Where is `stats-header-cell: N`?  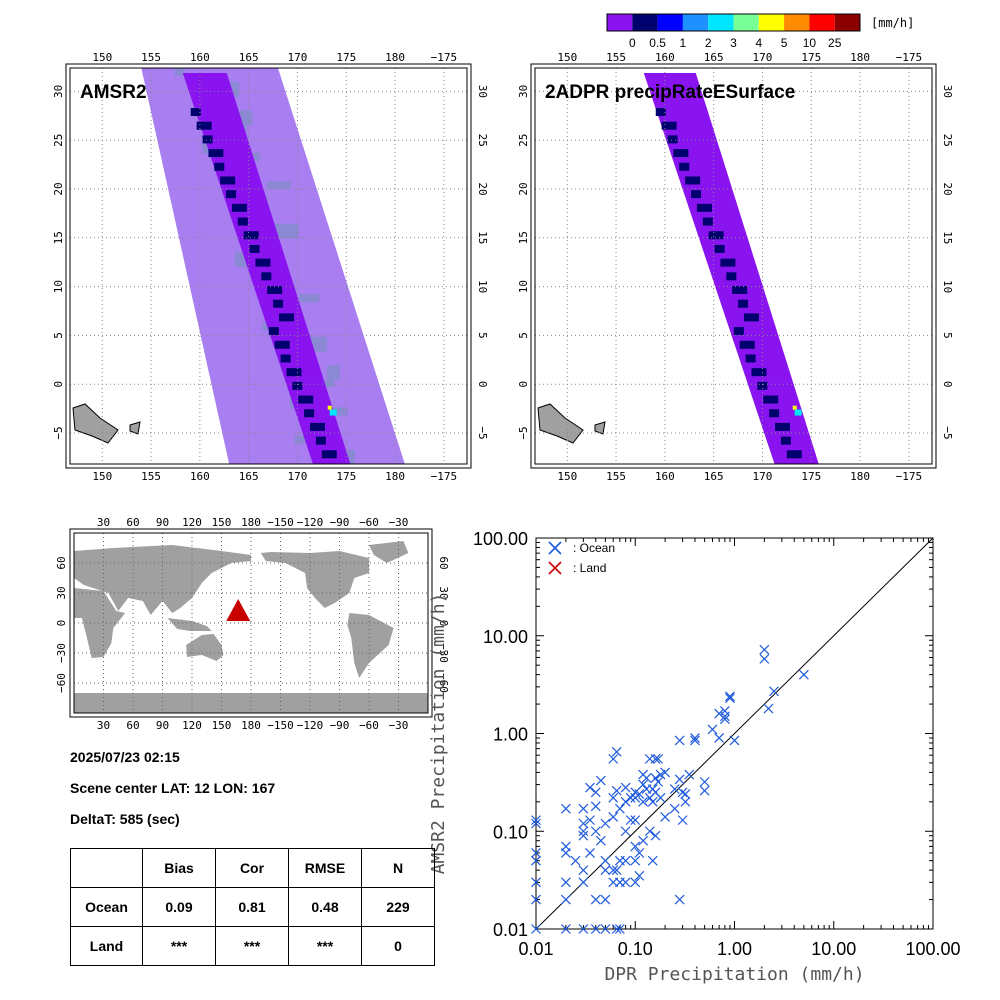 stats-header-cell: N is located at coordinates (398, 868).